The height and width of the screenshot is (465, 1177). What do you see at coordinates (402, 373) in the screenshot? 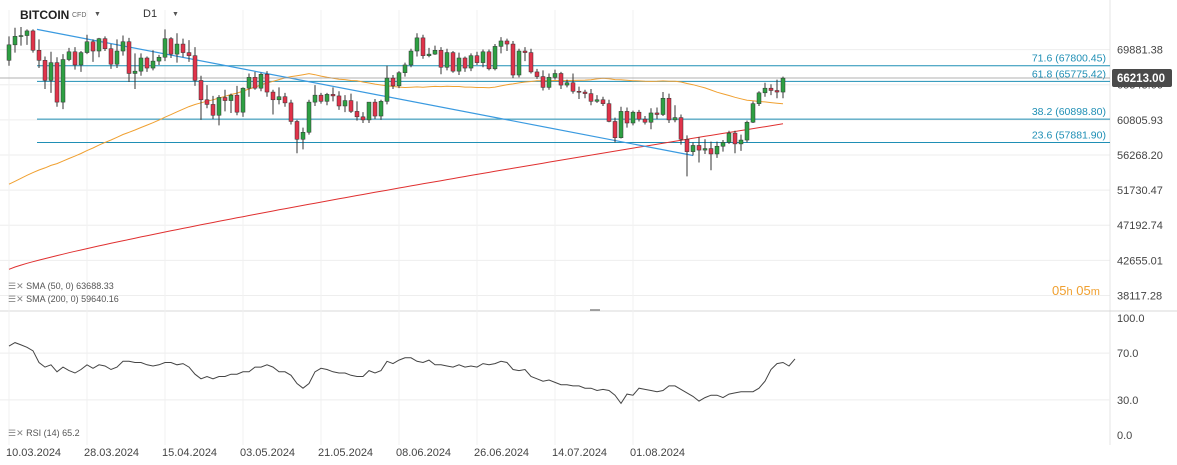
I see `rsi-line` at bounding box center [402, 373].